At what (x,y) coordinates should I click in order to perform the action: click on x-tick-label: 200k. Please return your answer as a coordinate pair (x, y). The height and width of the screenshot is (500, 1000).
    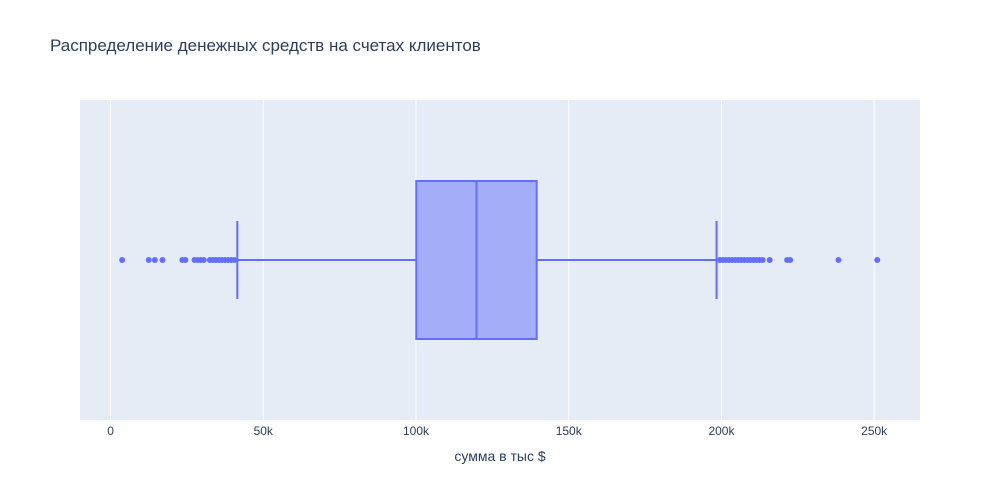
    Looking at the image, I should click on (721, 431).